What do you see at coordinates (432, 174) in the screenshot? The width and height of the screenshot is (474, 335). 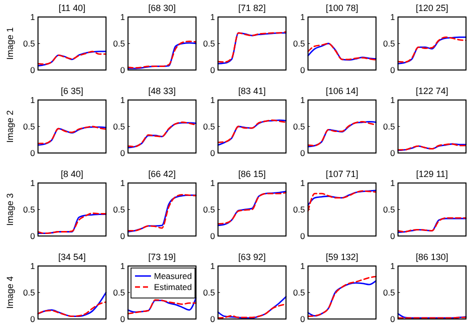 I see `chart-title: [129 11]` at bounding box center [432, 174].